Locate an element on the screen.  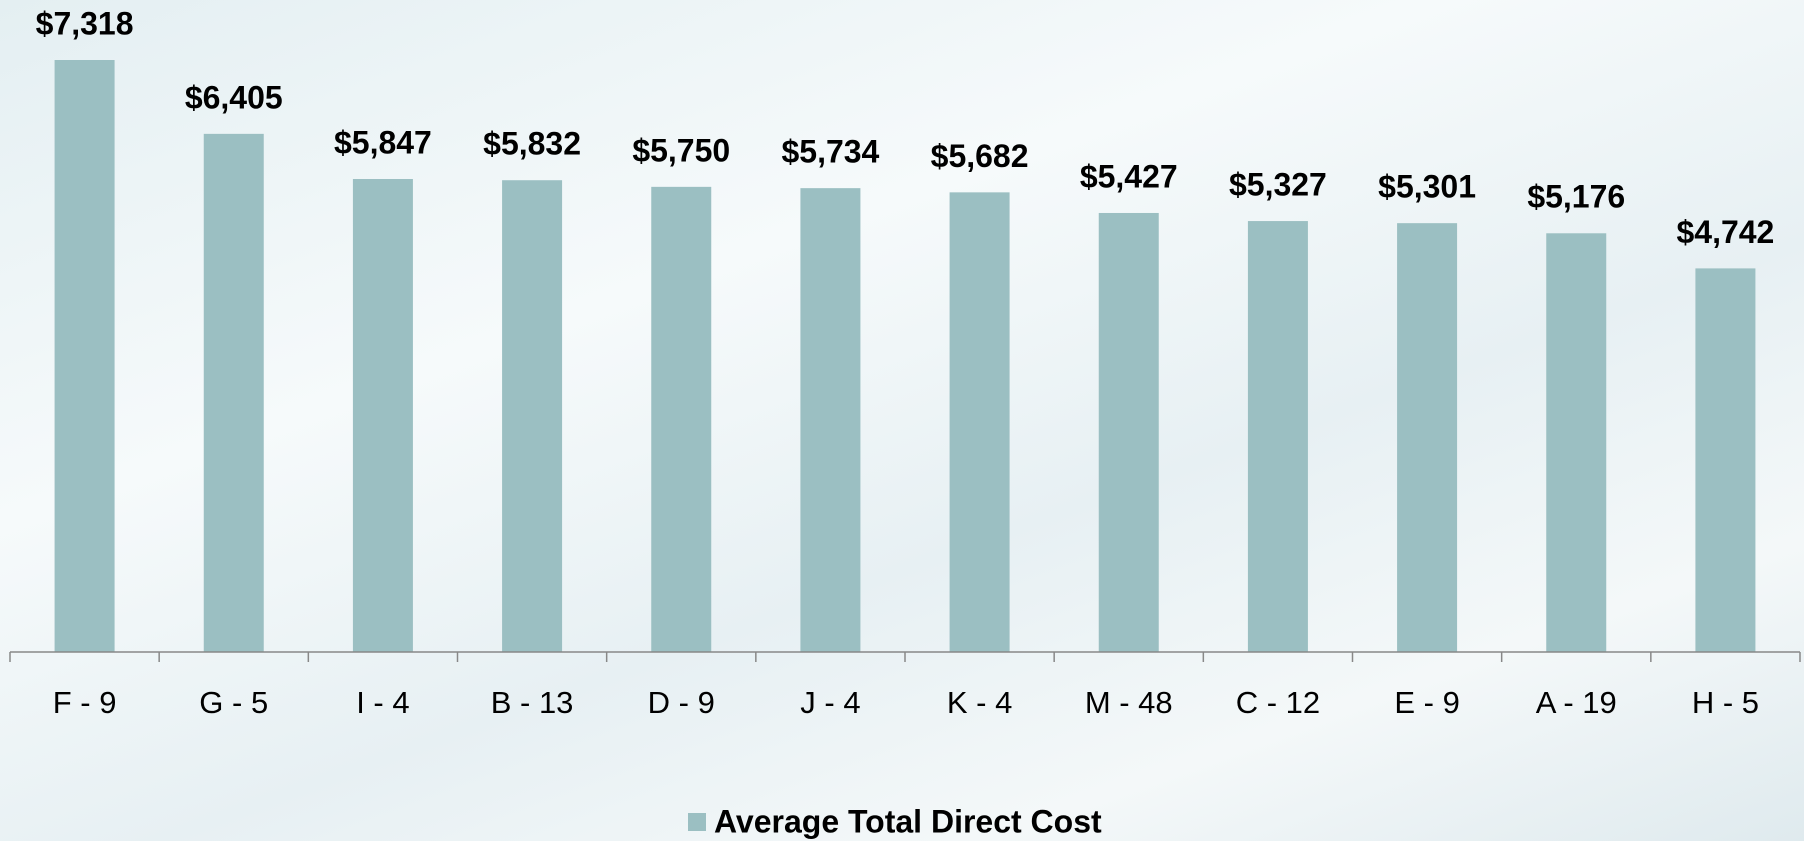
x-tick-label: I - 4 is located at coordinates (382, 702).